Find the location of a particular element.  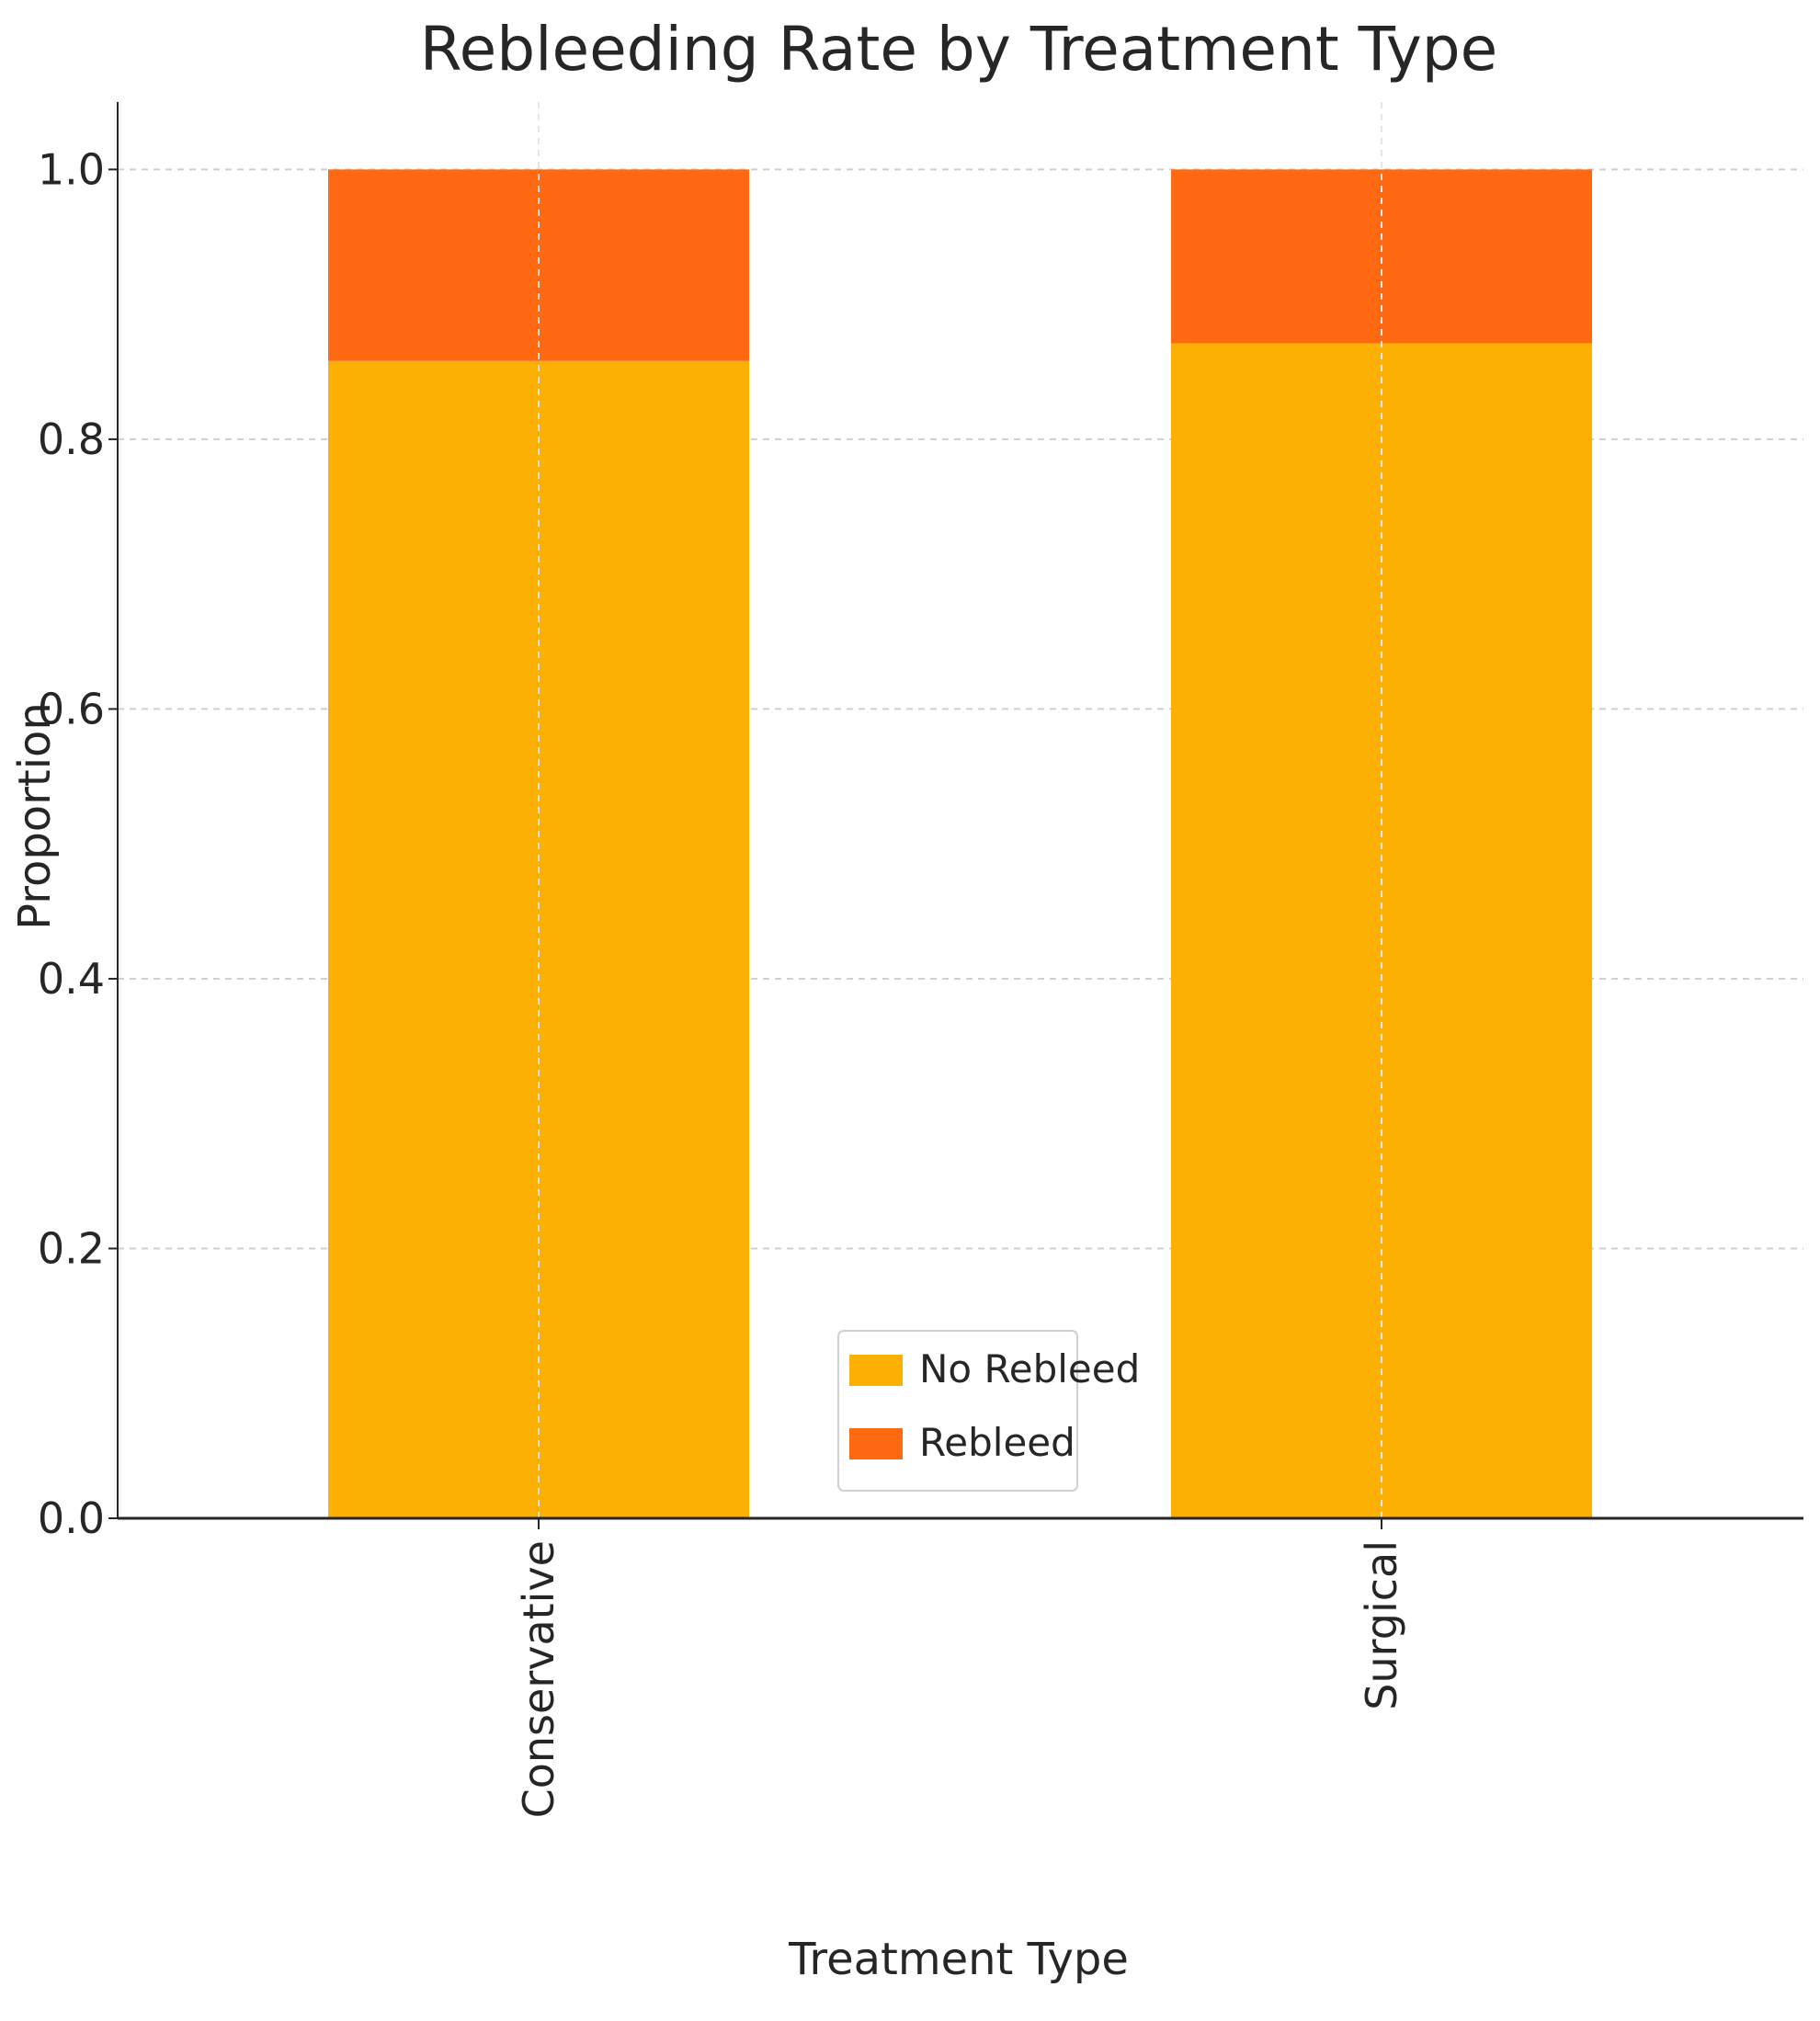

x-tick-label: Surgical is located at coordinates (1381, 1625).